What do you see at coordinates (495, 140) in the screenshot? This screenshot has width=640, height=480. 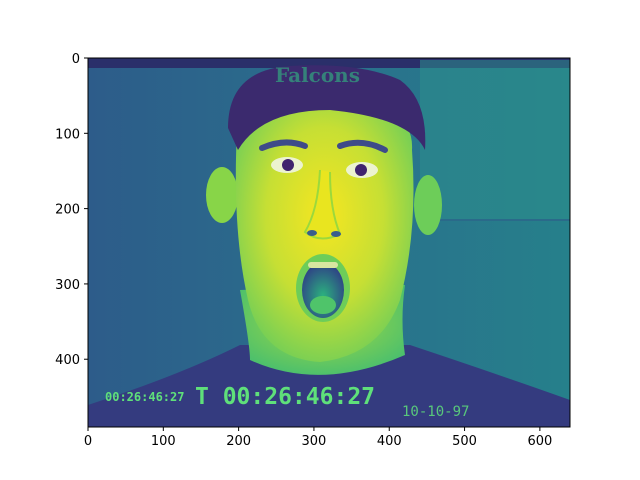 I see `wall-panel` at bounding box center [495, 140].